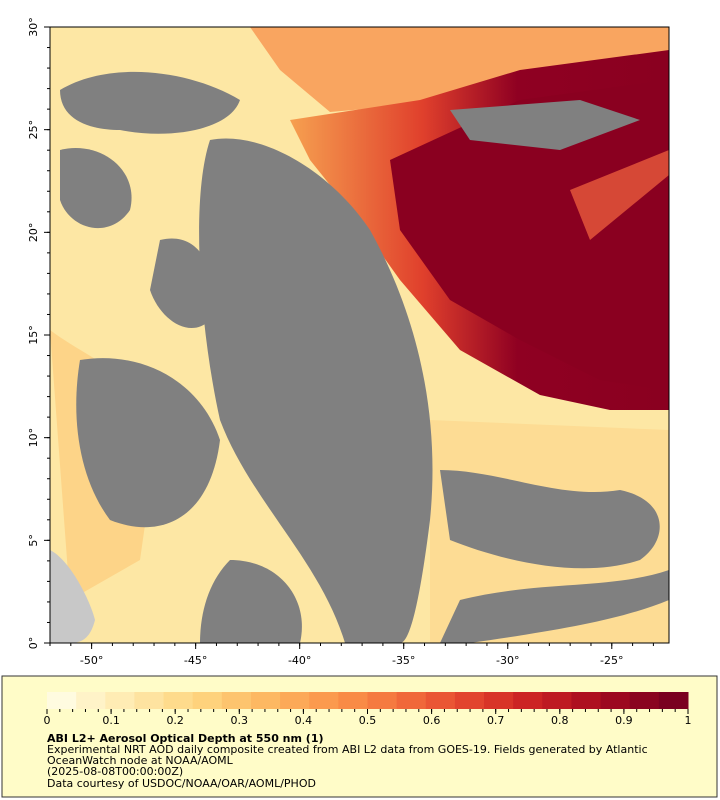 This screenshot has height=800, width=720. What do you see at coordinates (688, 720) in the screenshot?
I see `colorbar-tick-label: 1` at bounding box center [688, 720].